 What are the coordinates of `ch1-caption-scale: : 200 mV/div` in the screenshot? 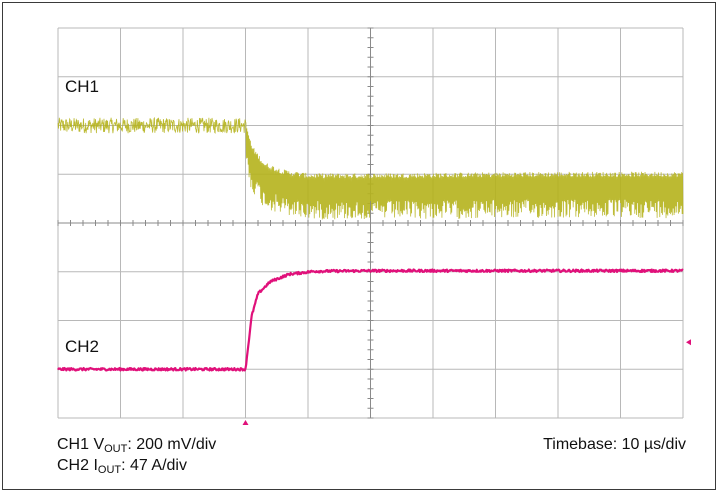 It's located at (172, 444).